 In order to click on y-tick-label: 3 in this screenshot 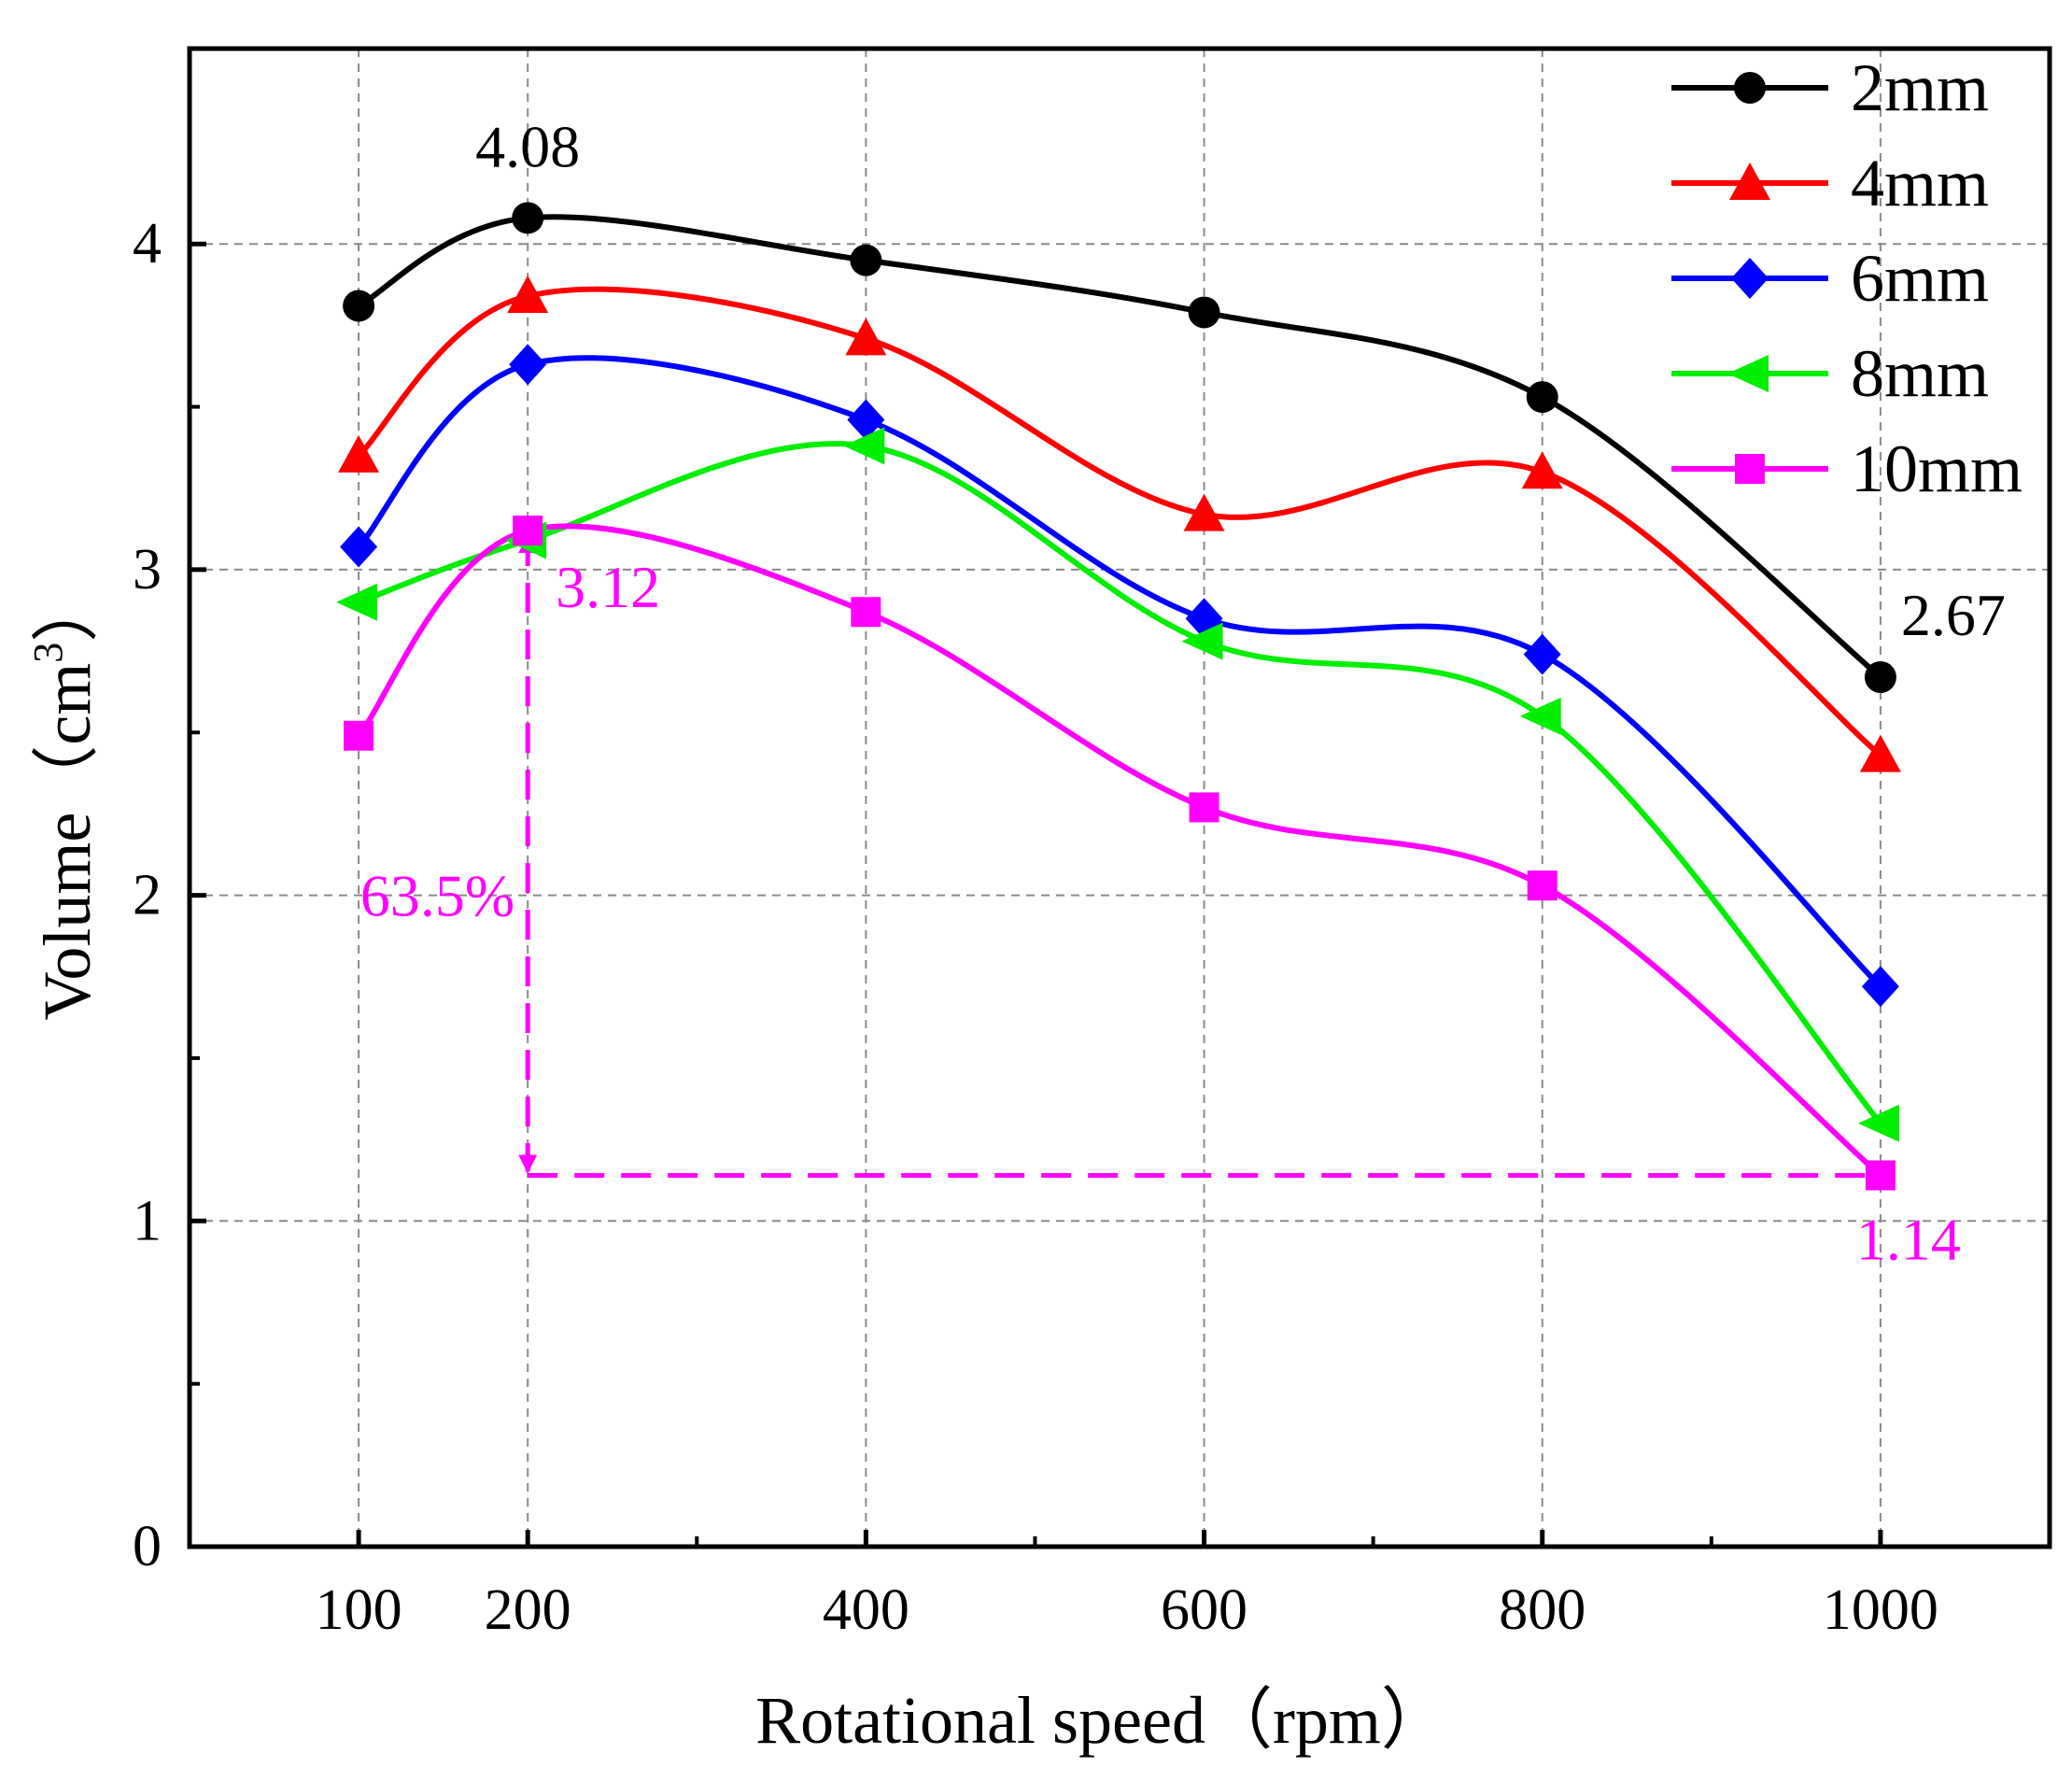, I will do `click(147, 569)`.